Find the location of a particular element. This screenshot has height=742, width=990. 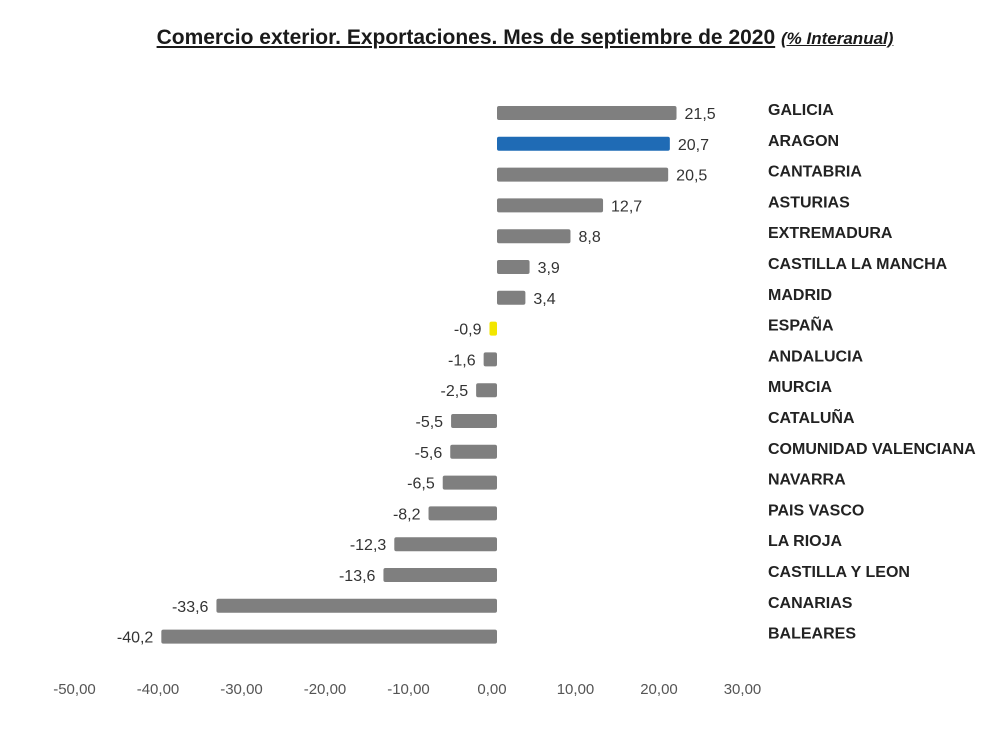

category-label: GALICIA is located at coordinates (801, 110).